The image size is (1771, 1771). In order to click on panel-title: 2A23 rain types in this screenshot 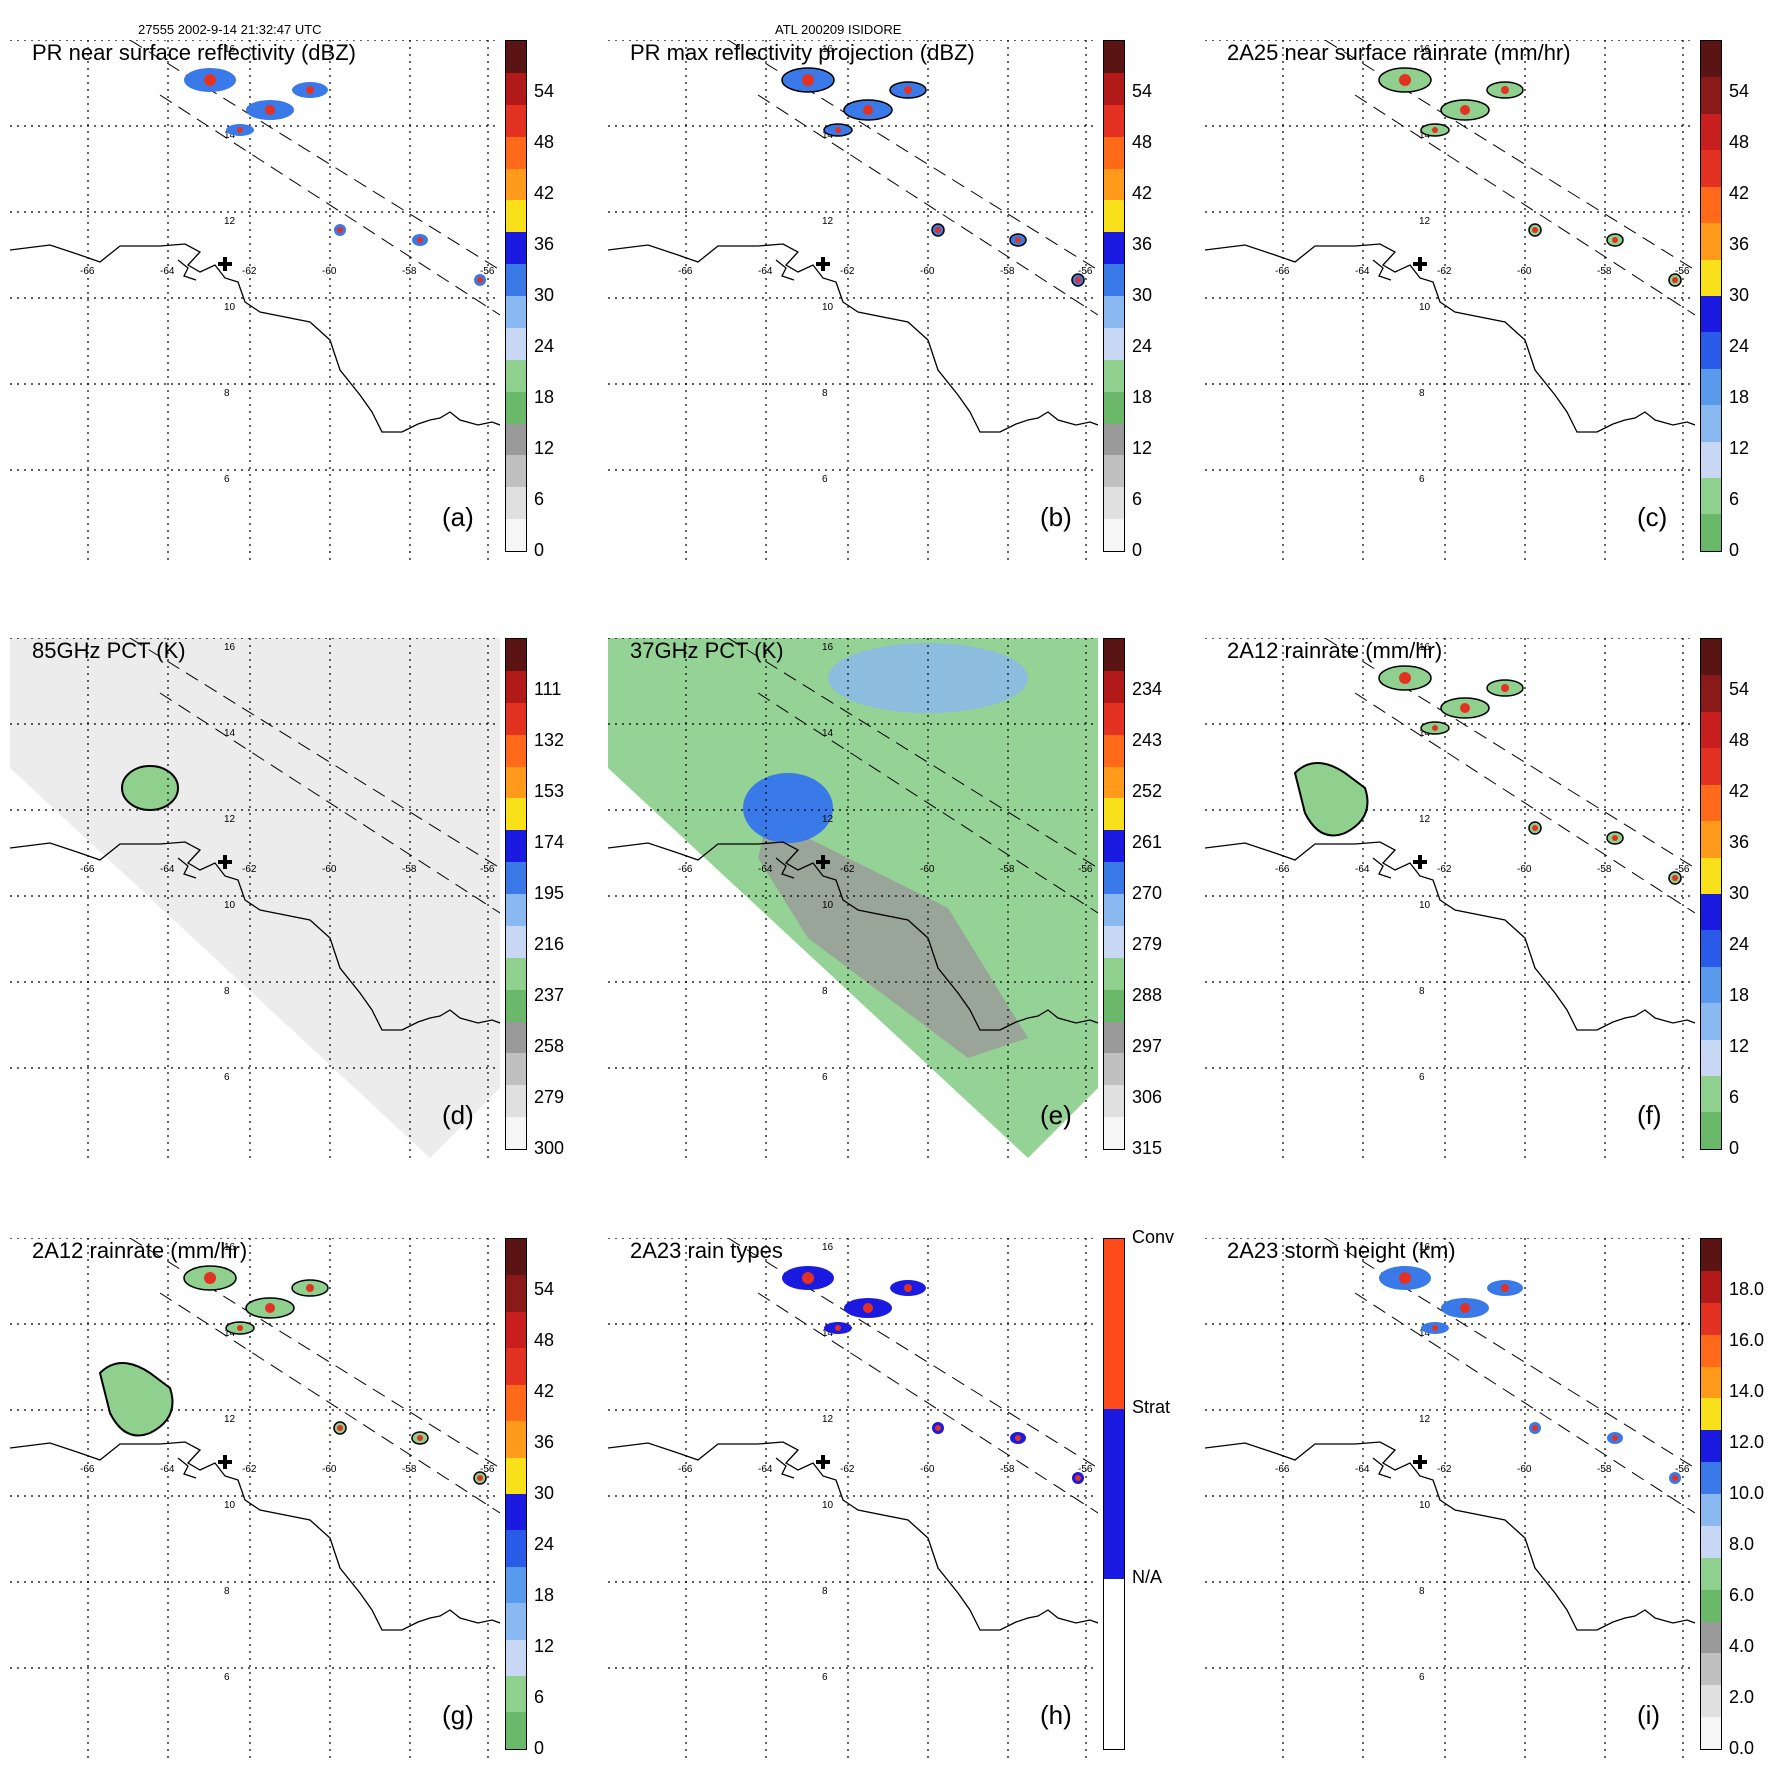, I will do `click(706, 1250)`.